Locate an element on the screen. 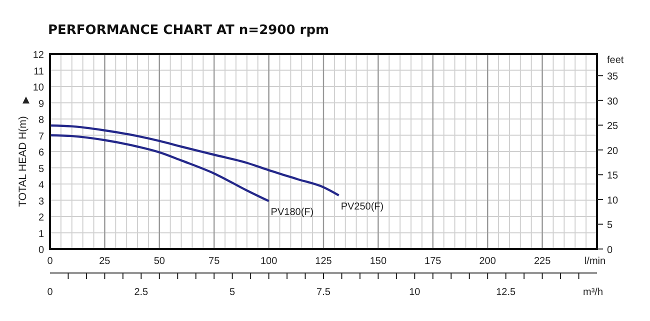  x2-tick-label: 0 is located at coordinates (50, 292).